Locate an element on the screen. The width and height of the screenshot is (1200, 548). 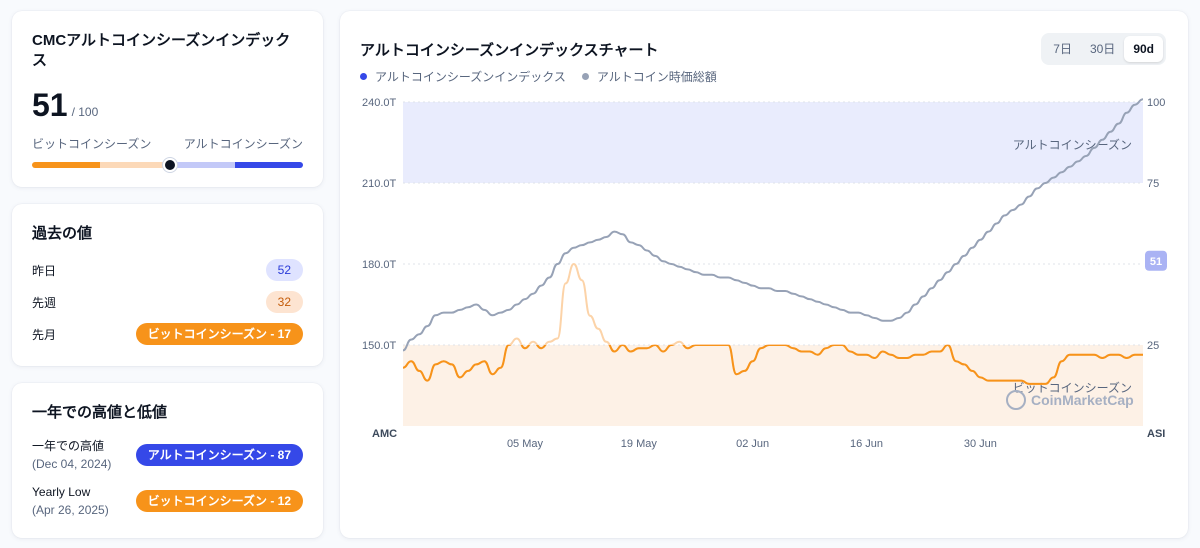
historical-values-card: 過去の値 昨日 52 先週 32 先月 ビットコインシーズン - 17 is located at coordinates (167, 285).